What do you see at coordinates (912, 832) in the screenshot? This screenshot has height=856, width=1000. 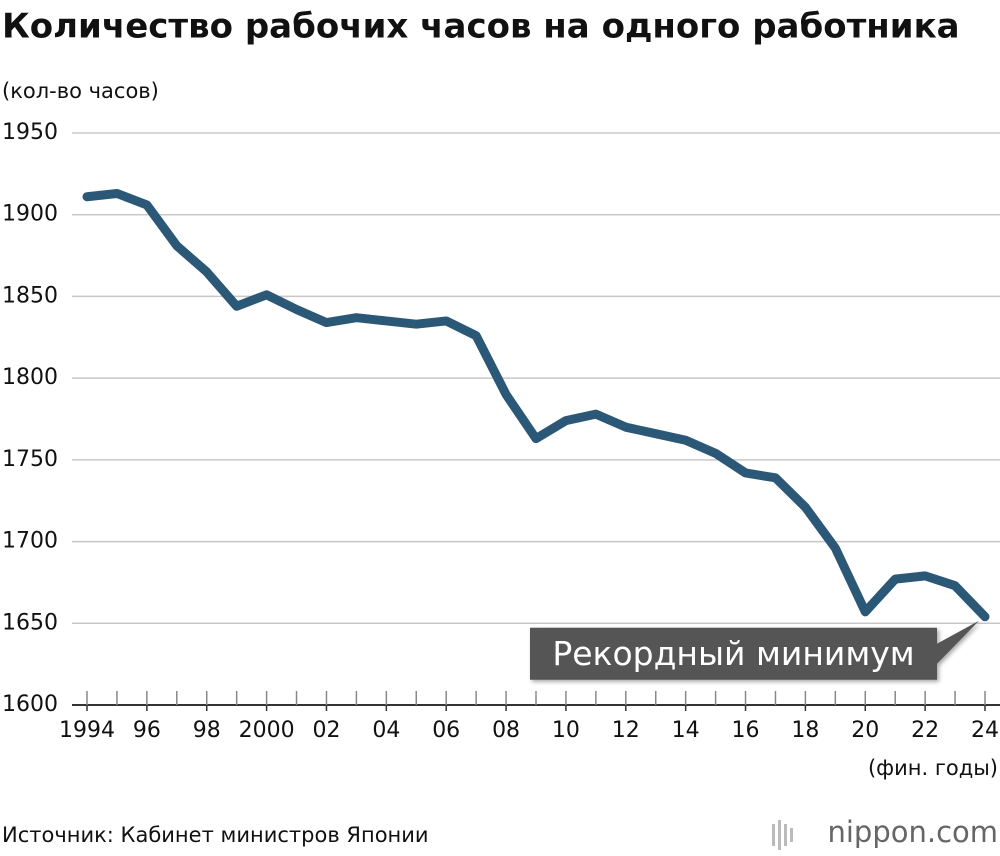 I see `logo: nippon.com` at bounding box center [912, 832].